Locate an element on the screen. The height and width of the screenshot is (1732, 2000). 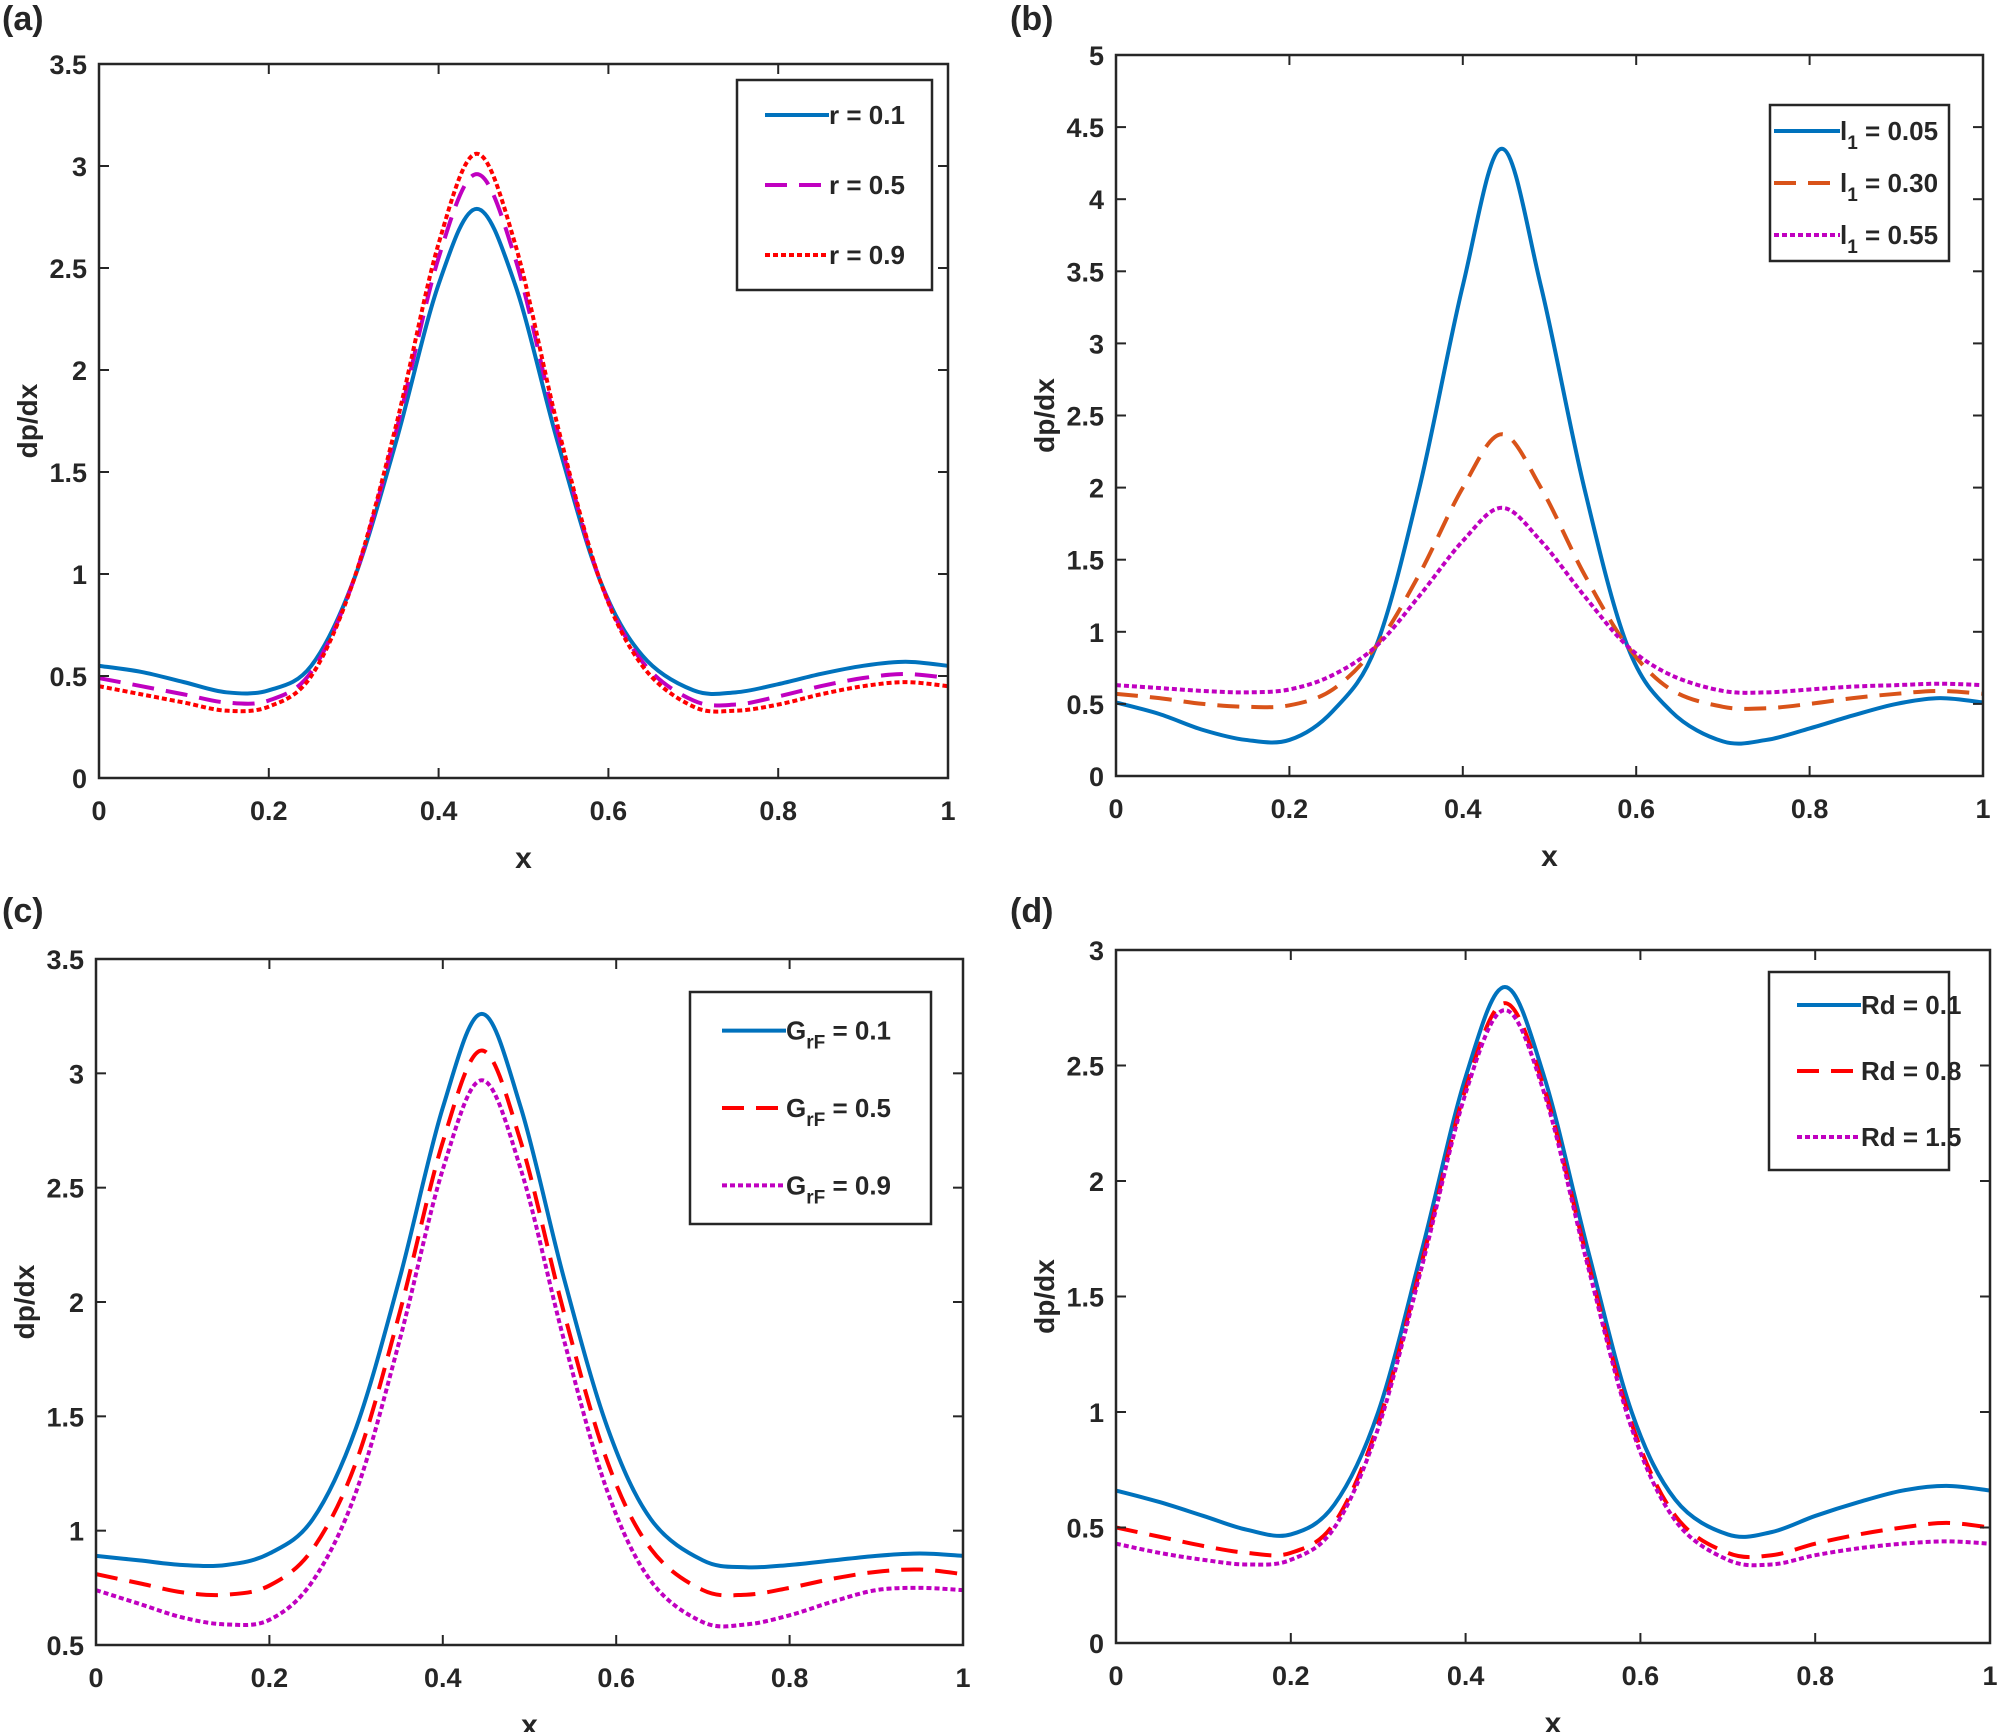
legend-item: r = 0.1 is located at coordinates (835, 115).